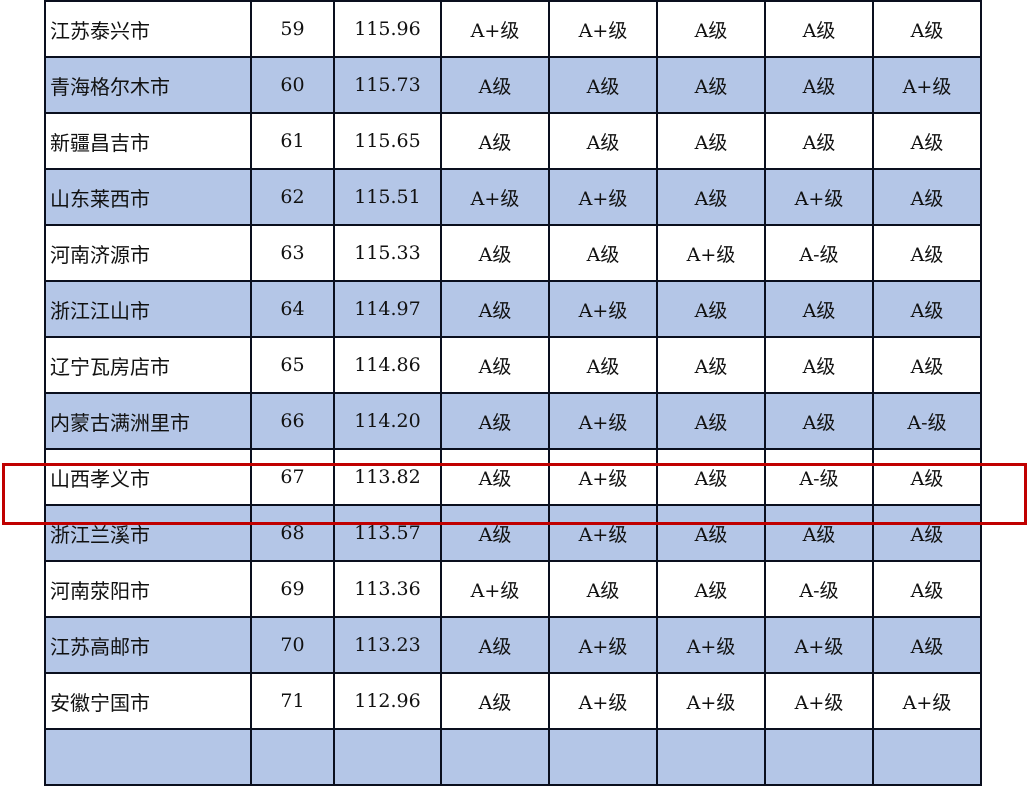 The width and height of the screenshot is (1027, 786). Describe the element at coordinates (148, 533) in the screenshot. I see `city-name-cell: 浙江兰溪市` at that location.